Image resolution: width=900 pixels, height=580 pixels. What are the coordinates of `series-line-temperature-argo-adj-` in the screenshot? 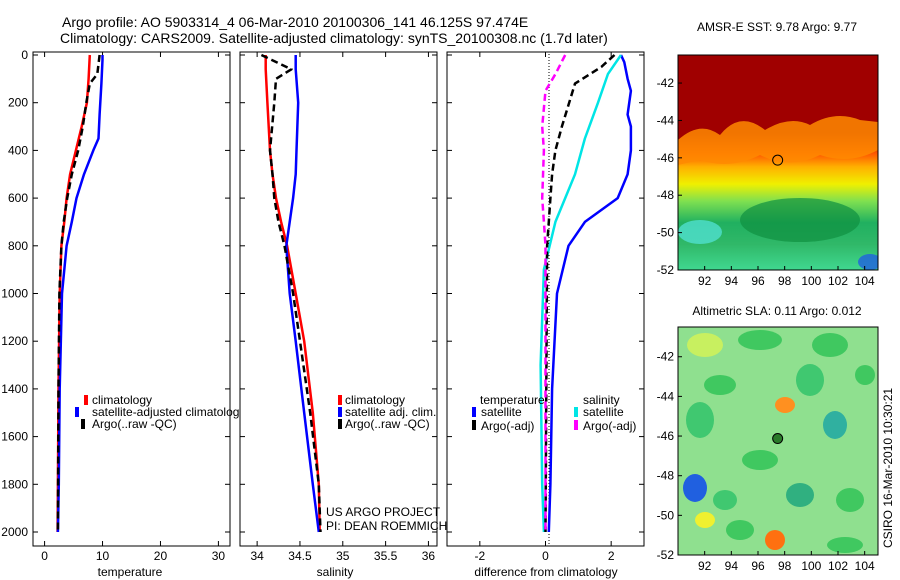 It's located at (580, 293).